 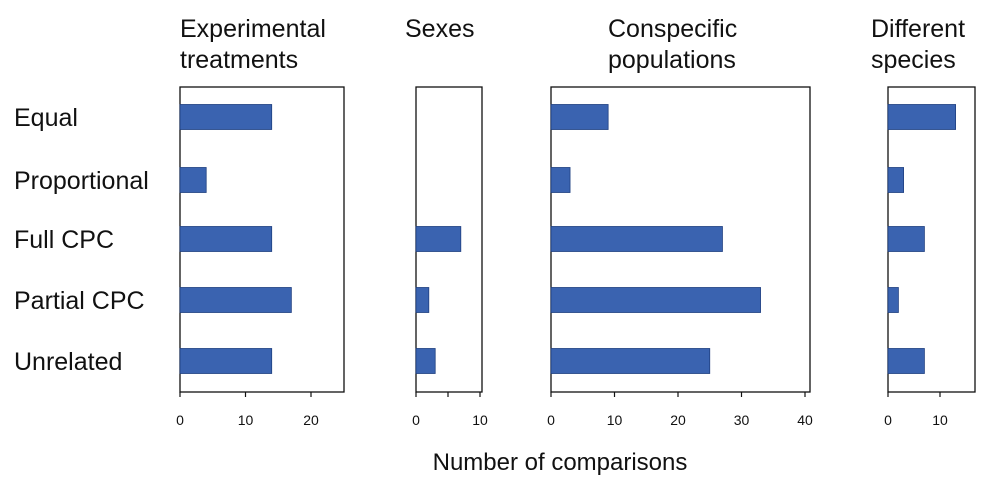 What do you see at coordinates (918, 29) in the screenshot?
I see `panel-title: Different` at bounding box center [918, 29].